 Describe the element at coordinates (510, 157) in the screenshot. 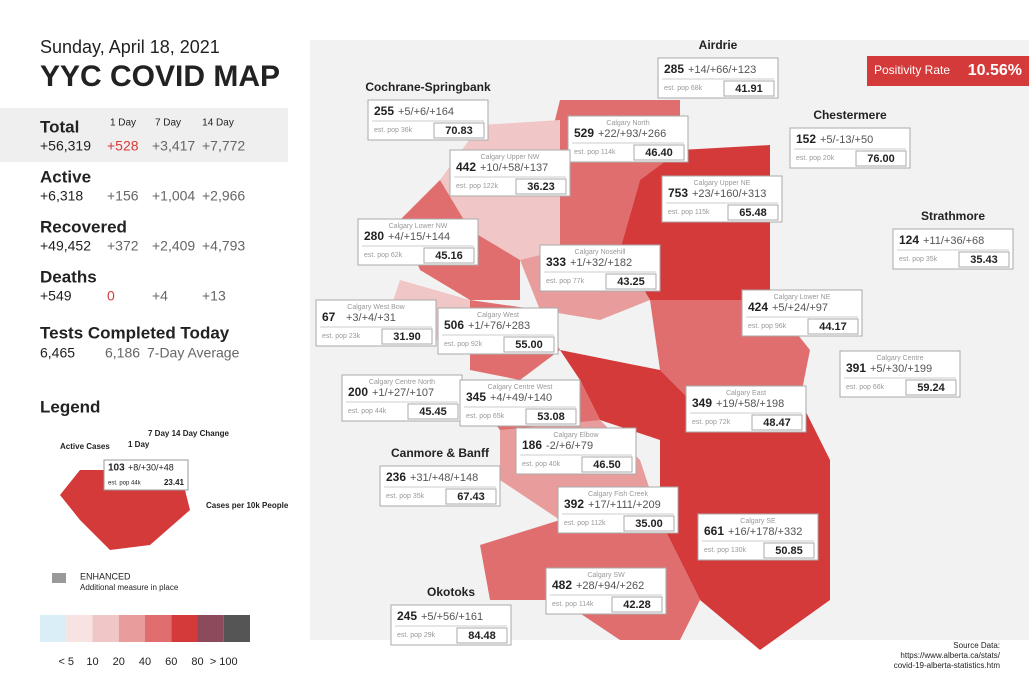

I see `area-name: Calgary Upper NW` at that location.